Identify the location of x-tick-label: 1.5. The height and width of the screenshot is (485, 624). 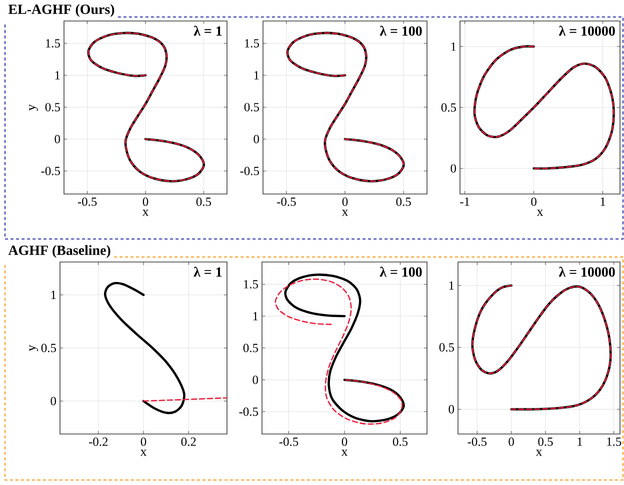
(614, 442).